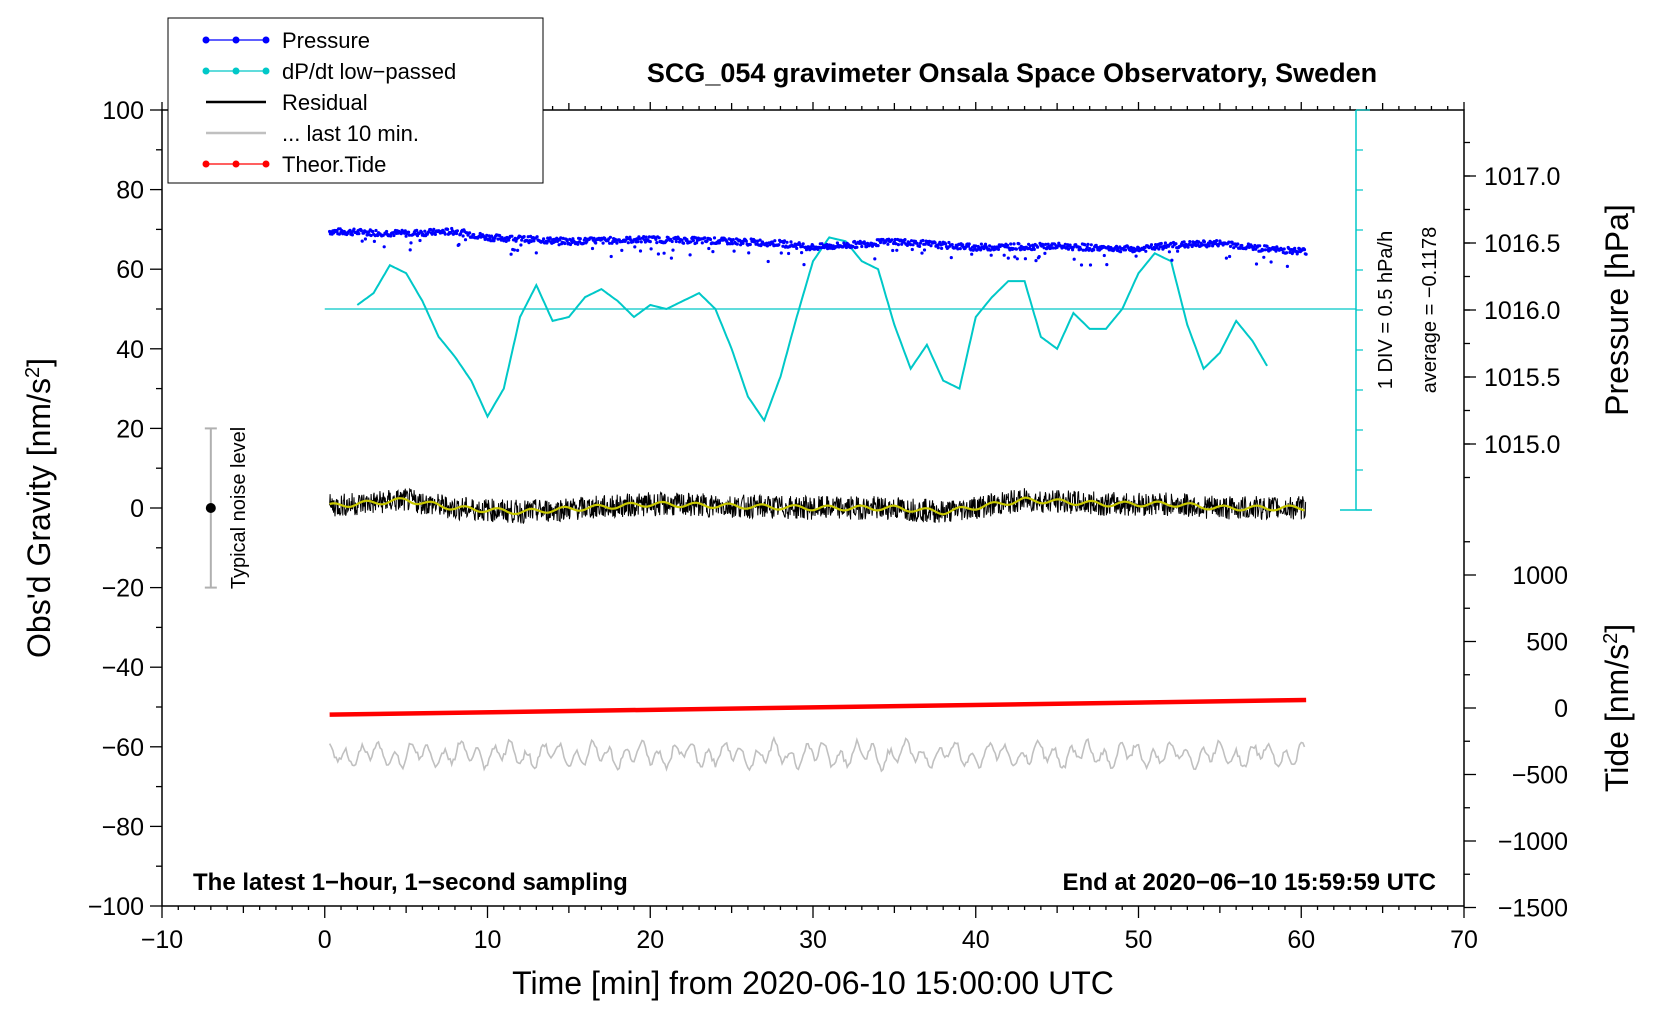  What do you see at coordinates (325, 102) in the screenshot?
I see `legend-label: Residual` at bounding box center [325, 102].